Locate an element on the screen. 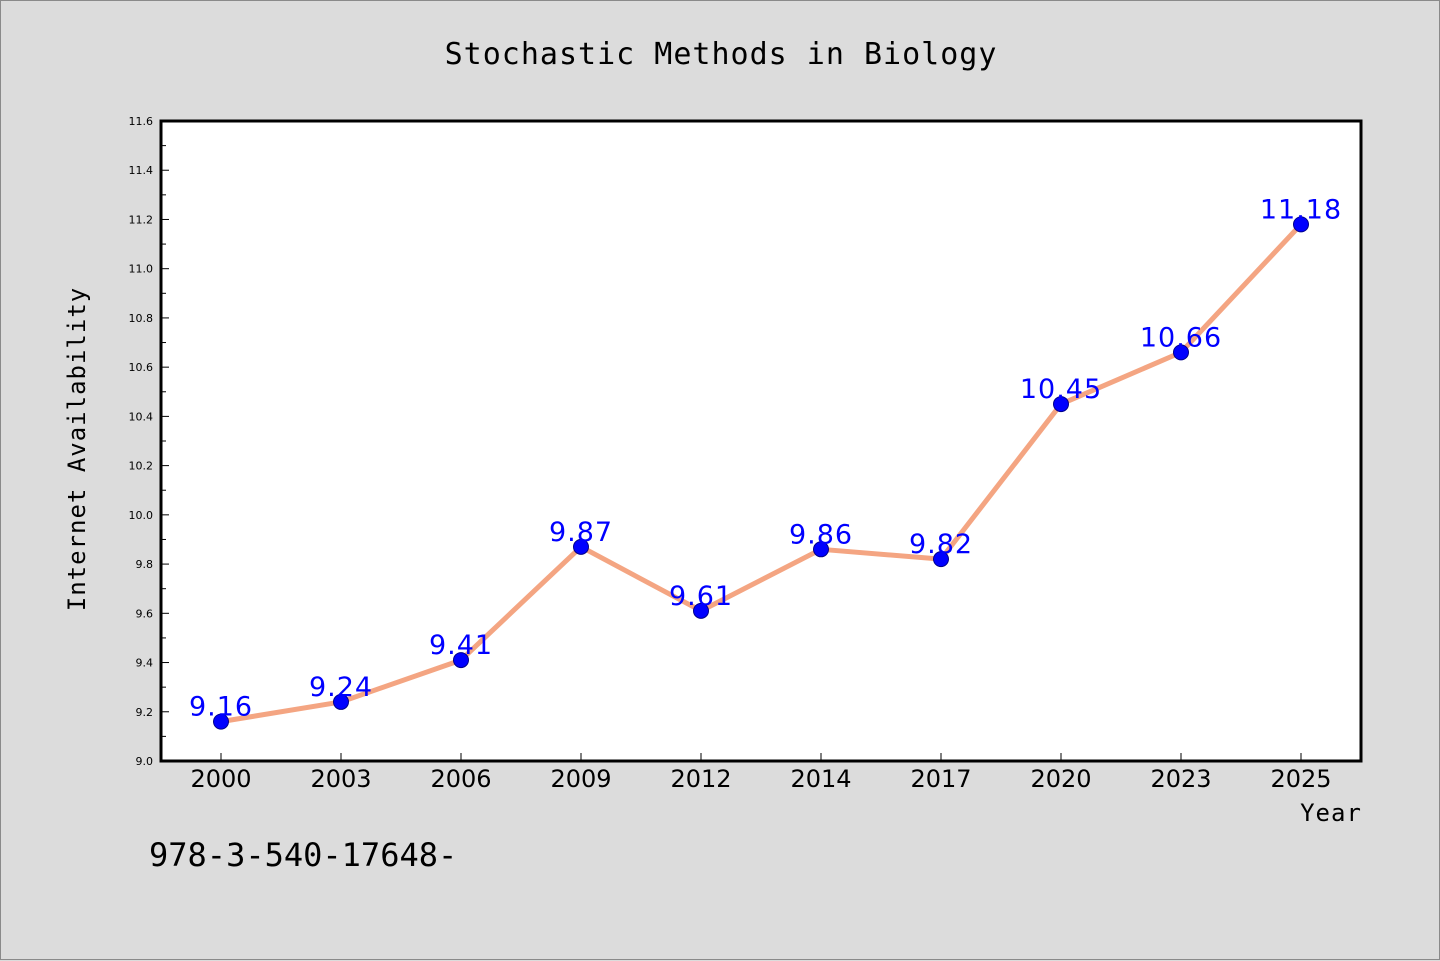 The width and height of the screenshot is (1440, 961). x-tick-label: 2025 is located at coordinates (1300, 779).